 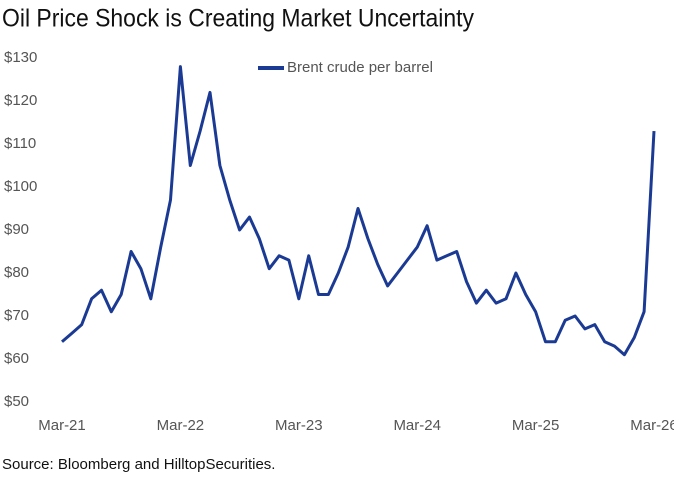 I want to click on y-tick-label: $130, so click(x=20, y=57).